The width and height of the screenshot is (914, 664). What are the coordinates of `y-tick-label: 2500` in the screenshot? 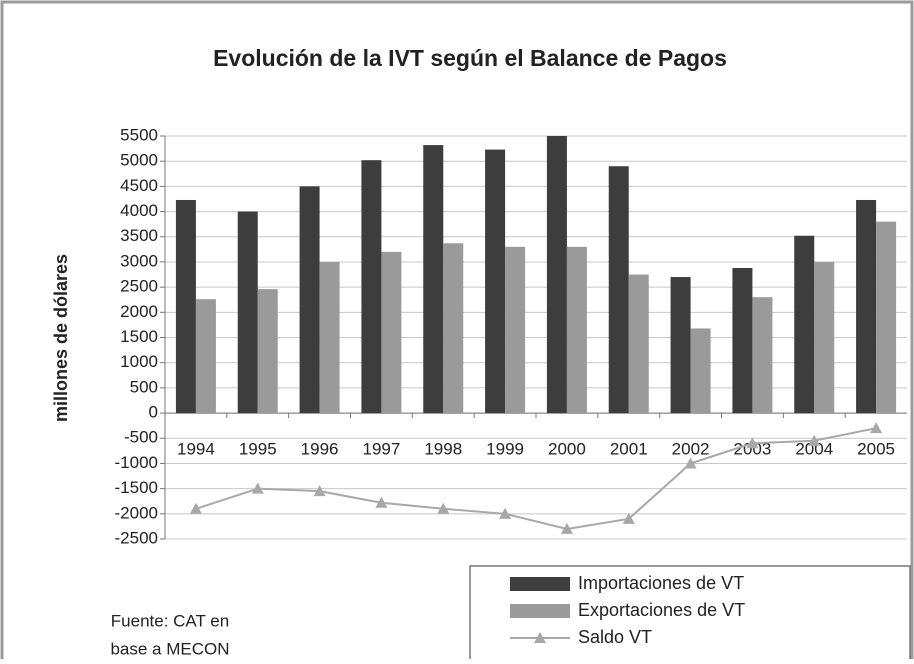 It's located at (139, 286).